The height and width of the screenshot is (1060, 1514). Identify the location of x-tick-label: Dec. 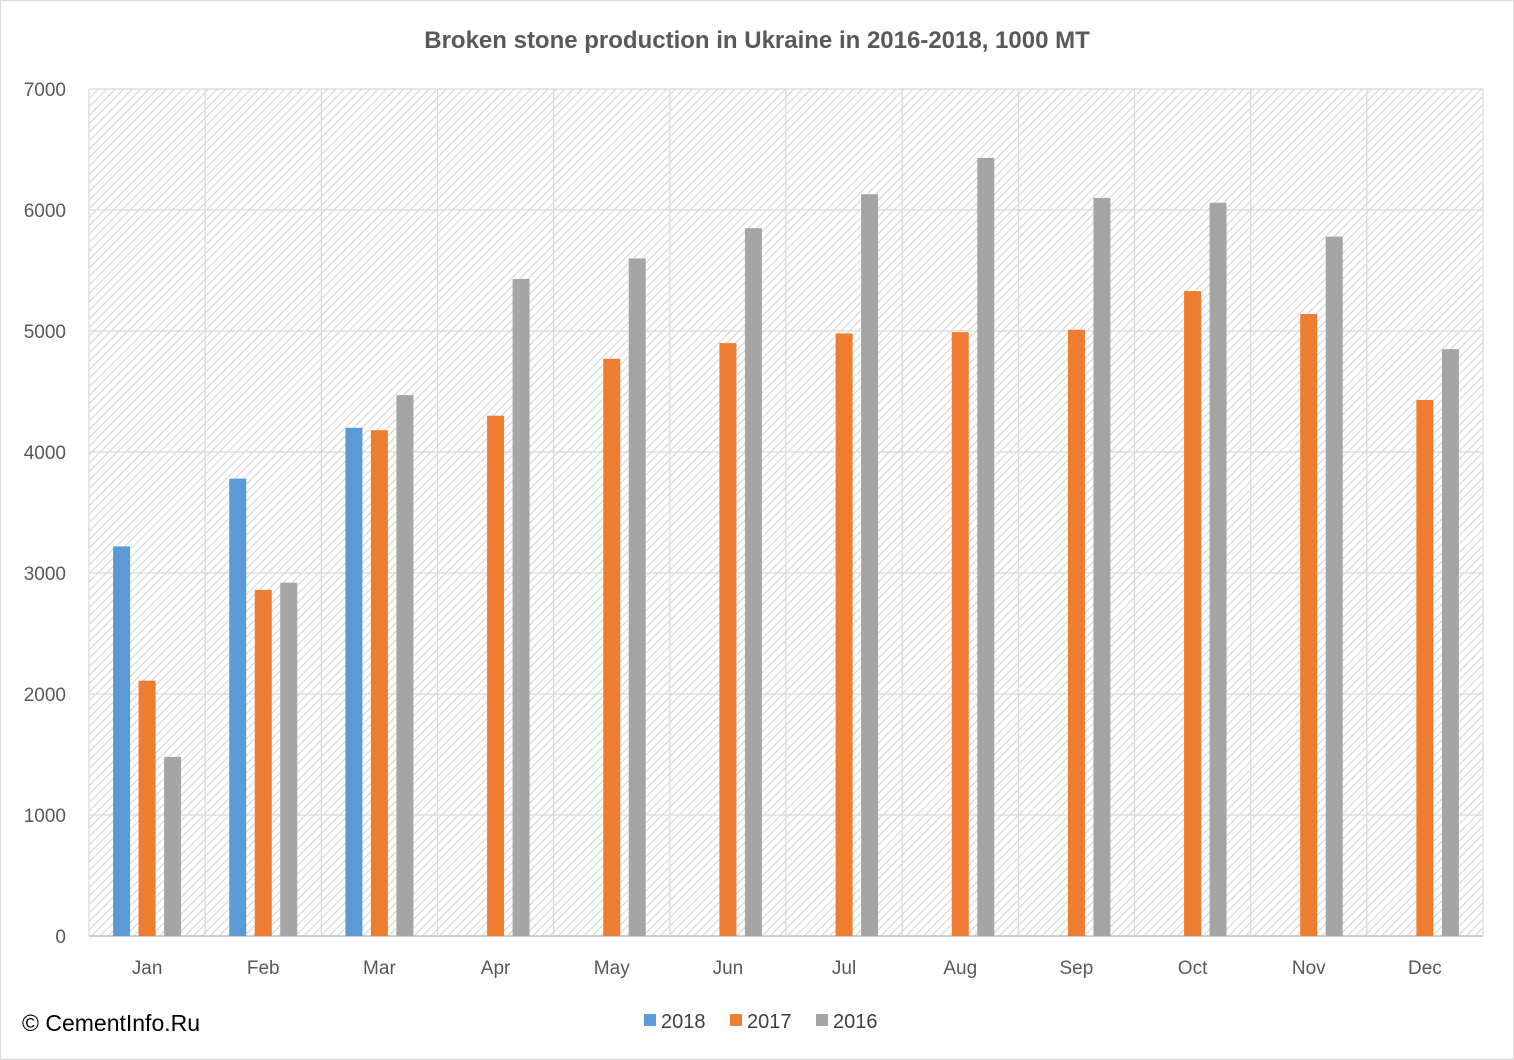
(1425, 968).